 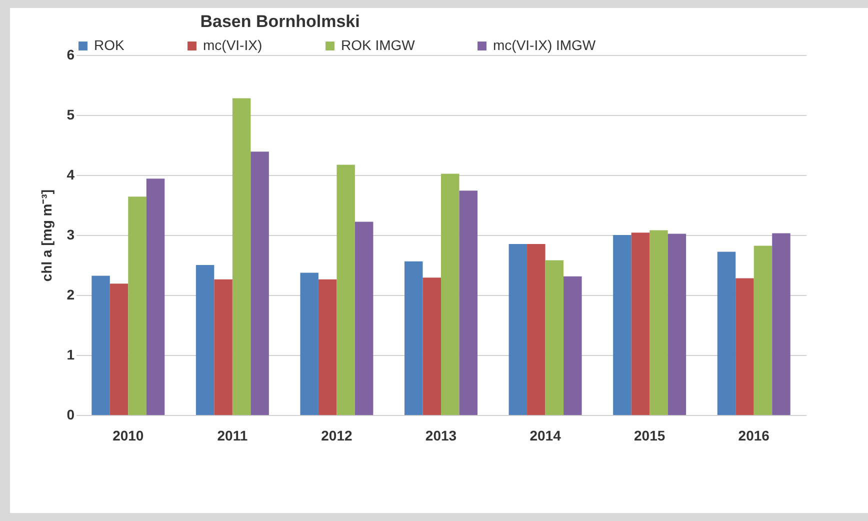 I want to click on x-tick-label: 2012, so click(x=336, y=436).